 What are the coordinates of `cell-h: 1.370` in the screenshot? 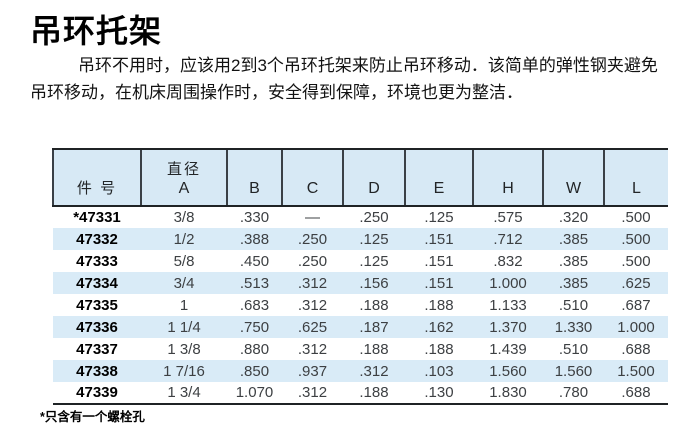 It's located at (508, 327).